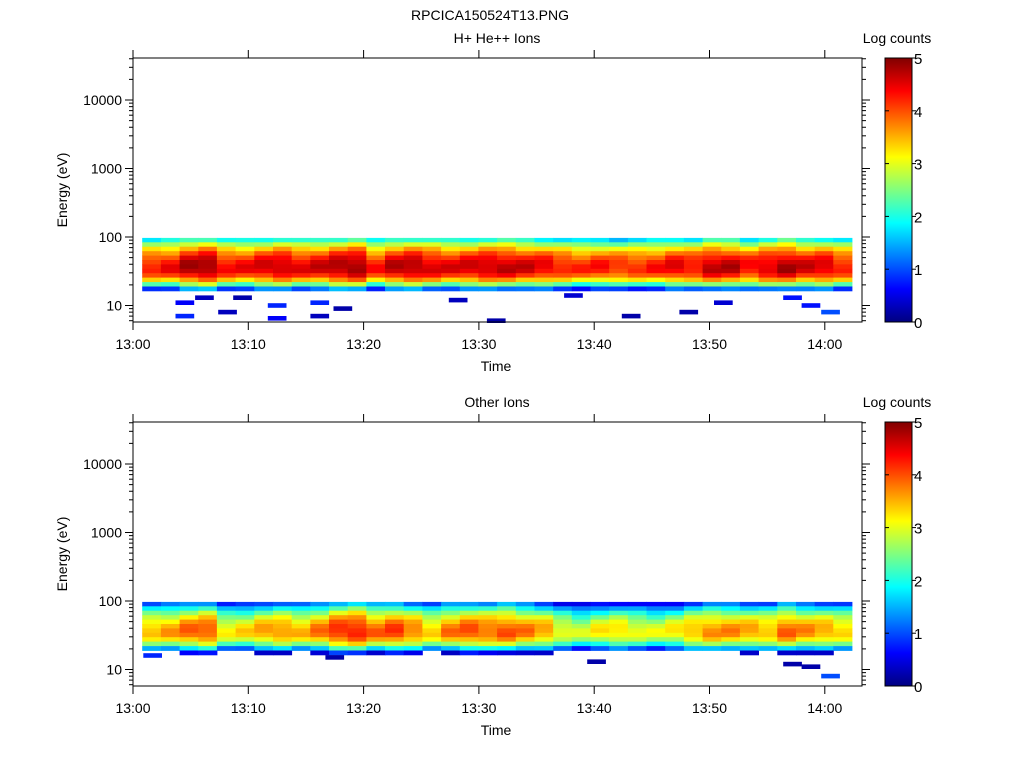 The image size is (1024, 773). Describe the element at coordinates (102, 464) in the screenshot. I see `y-tick-label: 10000` at that location.